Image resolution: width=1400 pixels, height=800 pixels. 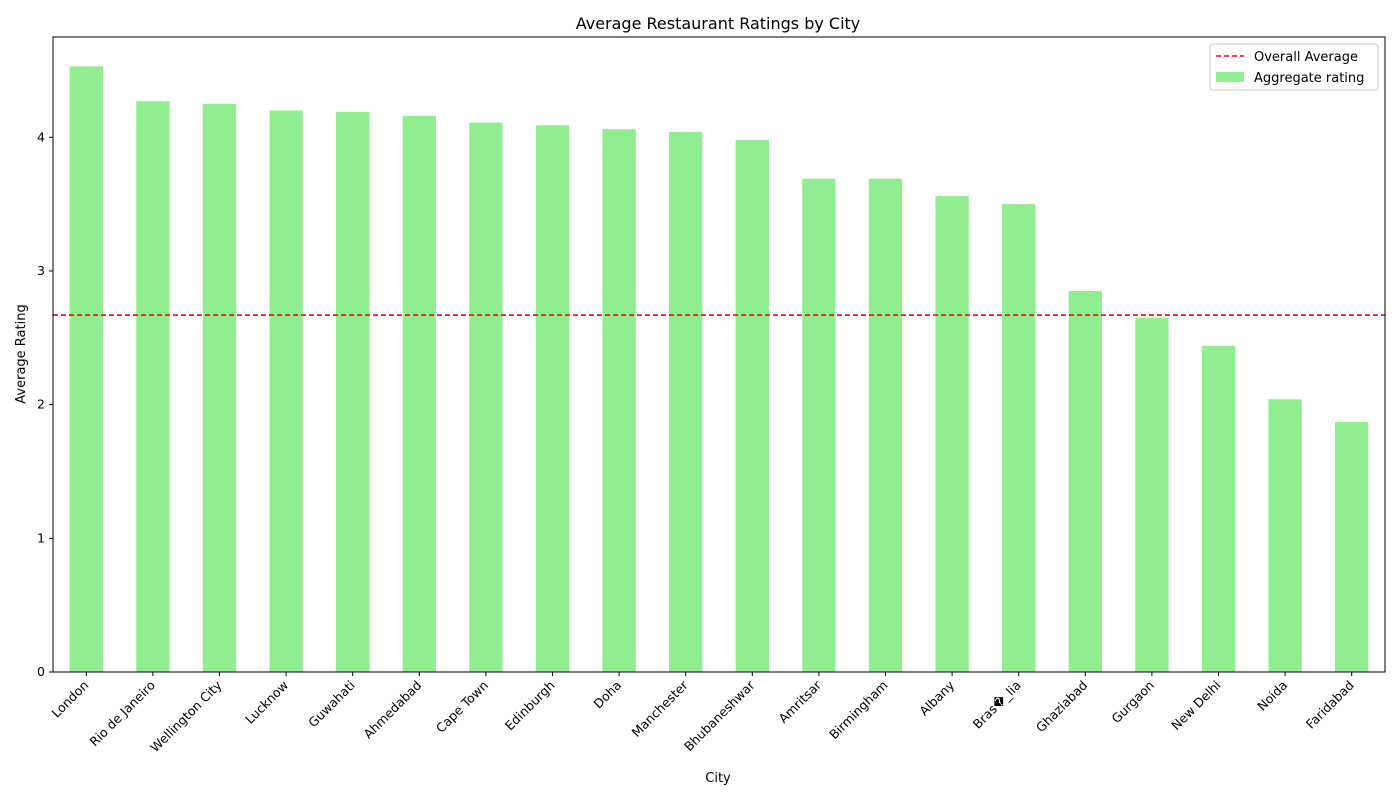 I want to click on x-tick-label: Ahmedabad, so click(x=392, y=710).